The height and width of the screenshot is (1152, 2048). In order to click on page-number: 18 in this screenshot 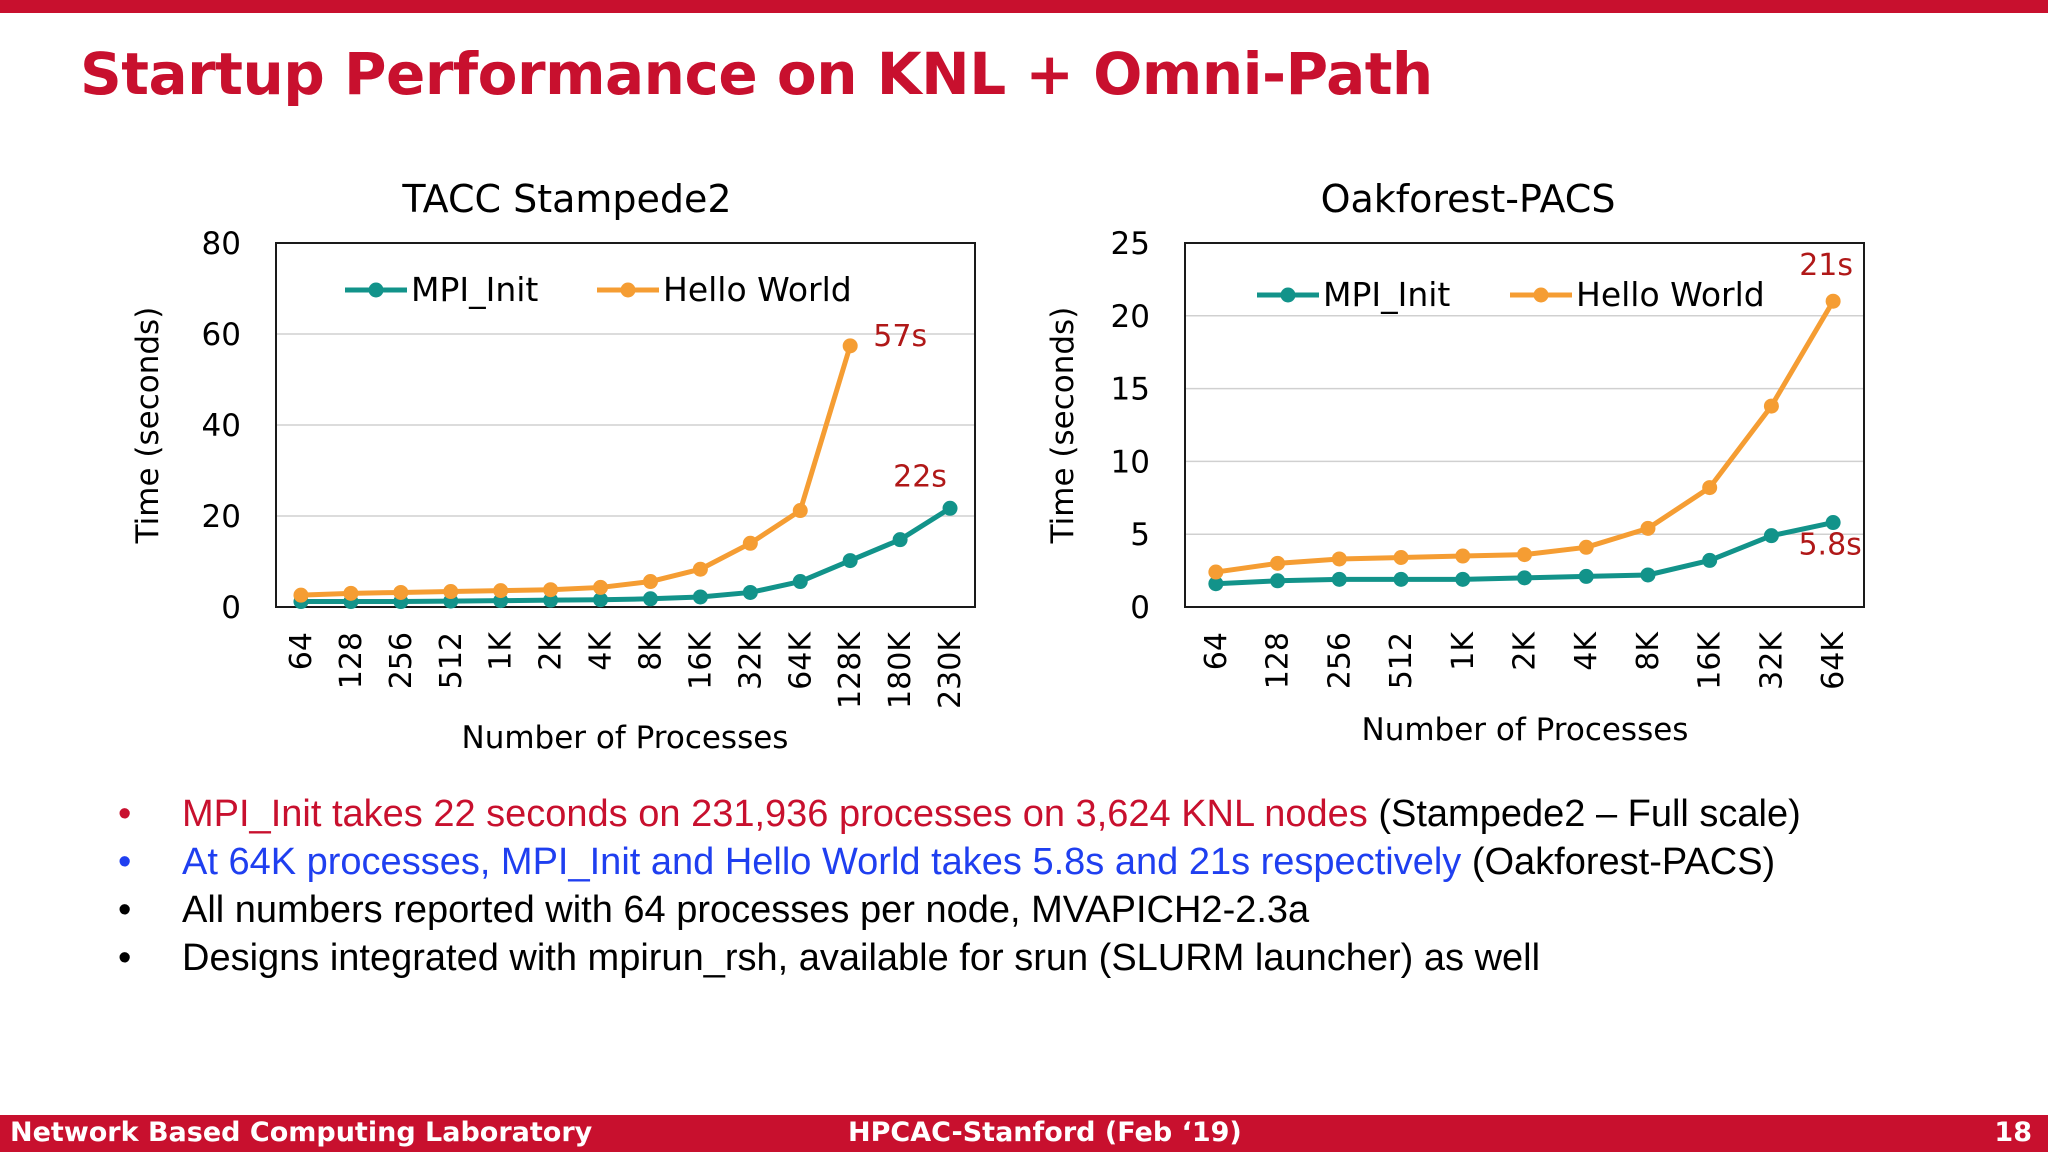, I will do `click(2013, 1132)`.